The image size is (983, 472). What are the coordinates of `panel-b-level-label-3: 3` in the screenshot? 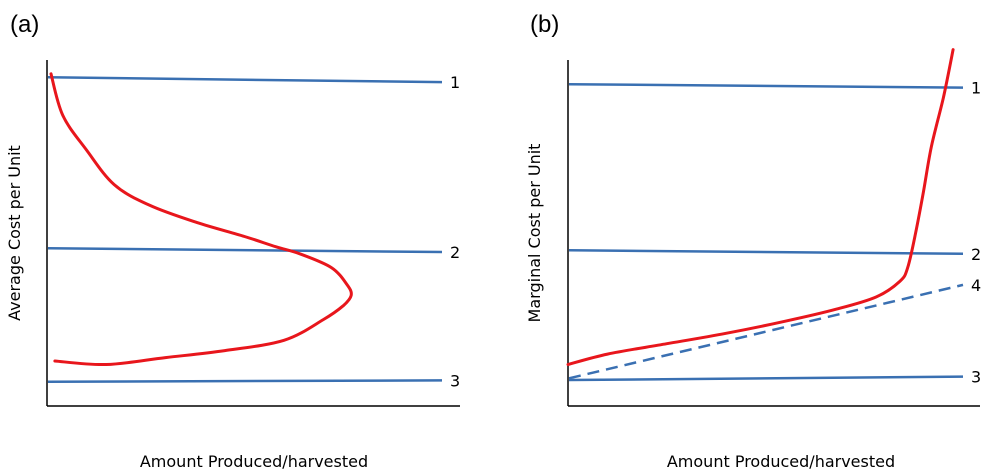 It's located at (976, 377).